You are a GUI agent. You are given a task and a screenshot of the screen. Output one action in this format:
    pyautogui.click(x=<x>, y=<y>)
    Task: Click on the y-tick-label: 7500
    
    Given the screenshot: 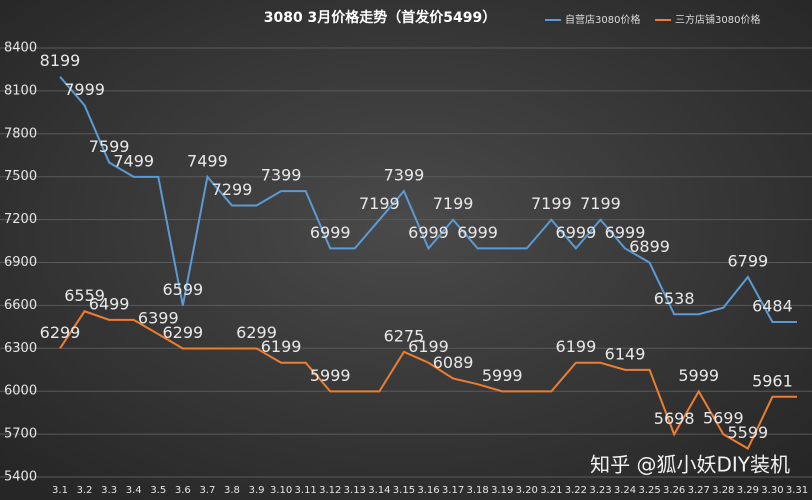 What is the action you would take?
    pyautogui.click(x=20, y=176)
    